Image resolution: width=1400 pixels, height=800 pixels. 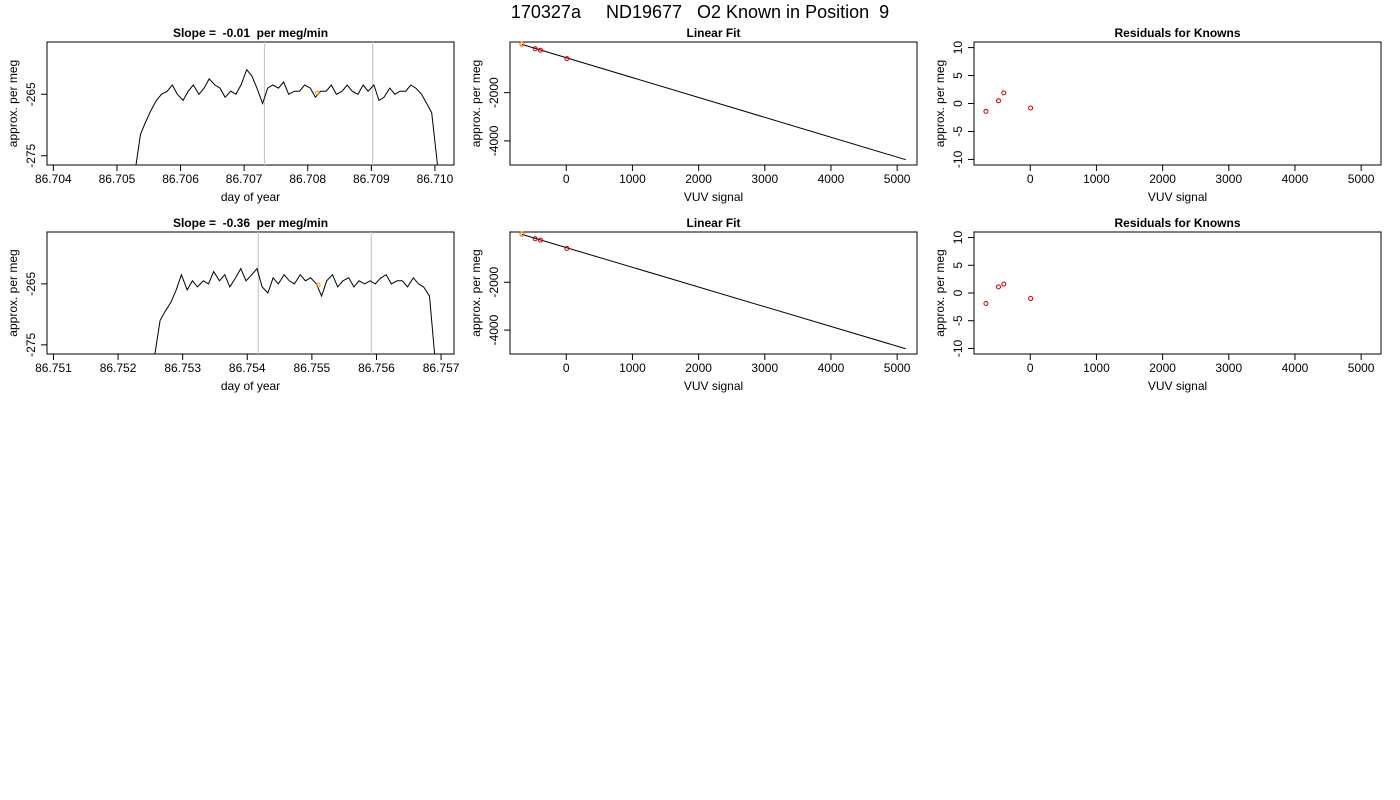 I want to click on chart-1-xtick-label: 86.706, so click(x=180, y=179).